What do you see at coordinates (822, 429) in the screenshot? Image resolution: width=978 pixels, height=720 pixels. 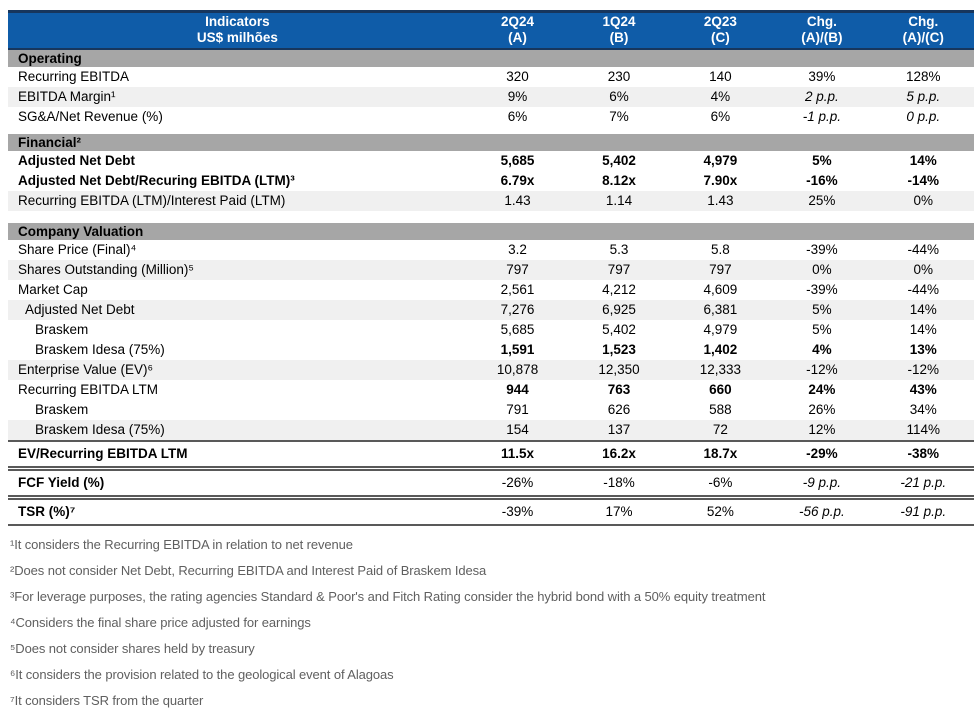 I see `cell-chg-ab: 12%` at bounding box center [822, 429].